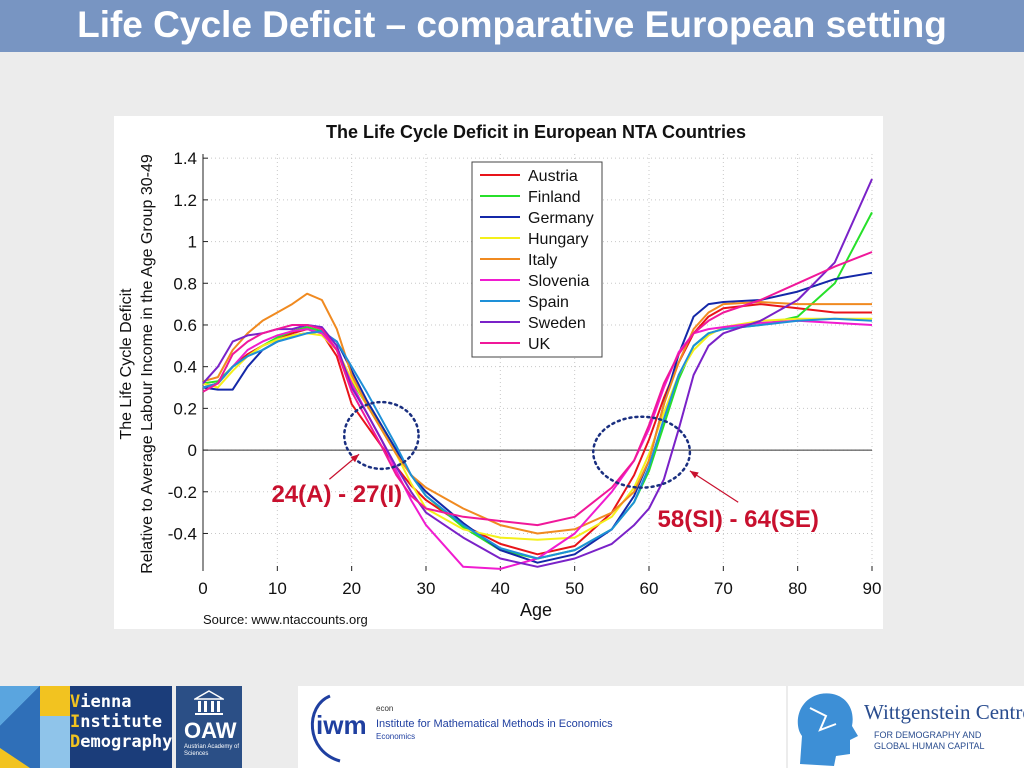 The width and height of the screenshot is (1024, 768). Describe the element at coordinates (192, 450) in the screenshot. I see `y-tick-label: 0` at that location.